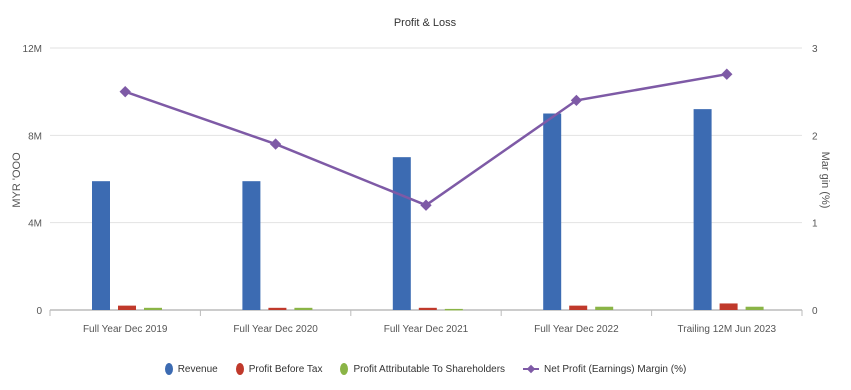  I want to click on legend-label: Profit Attributable To Shareholders, so click(429, 369).